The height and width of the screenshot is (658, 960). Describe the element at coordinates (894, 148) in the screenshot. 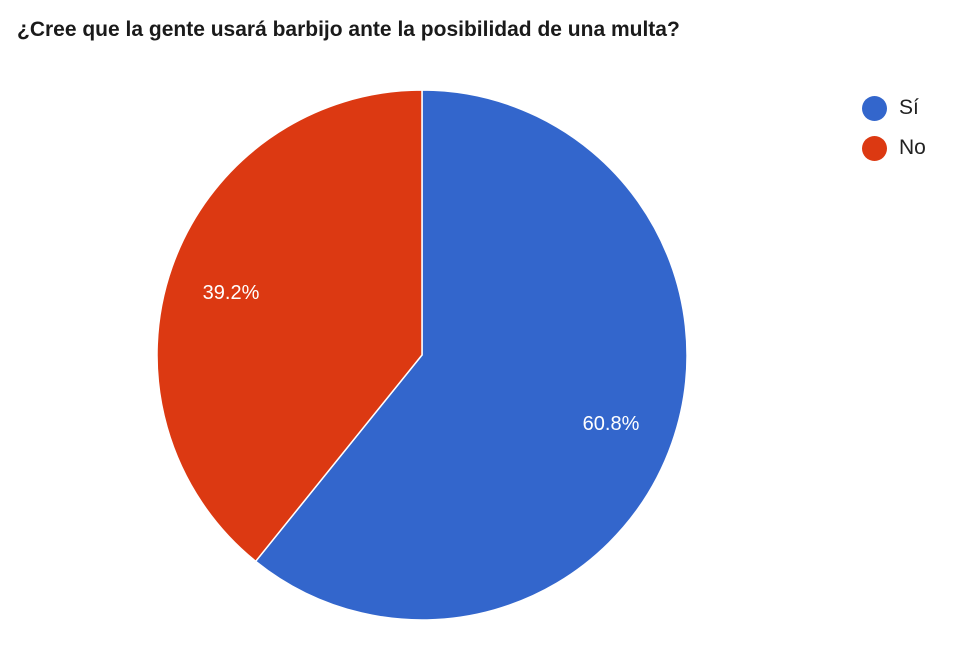

I see `legend-item-no: No` at that location.